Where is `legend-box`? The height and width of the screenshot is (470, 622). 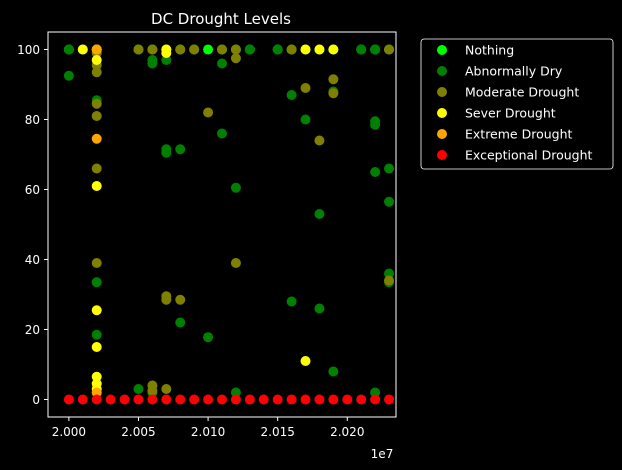
legend-box is located at coordinates (517, 104).